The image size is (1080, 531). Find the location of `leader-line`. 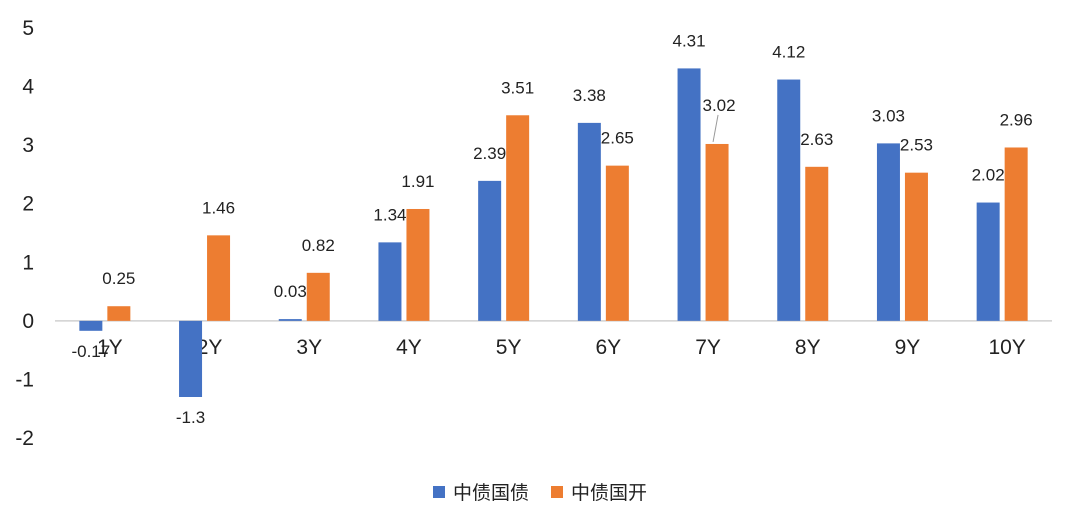

leader-line is located at coordinates (715, 128).